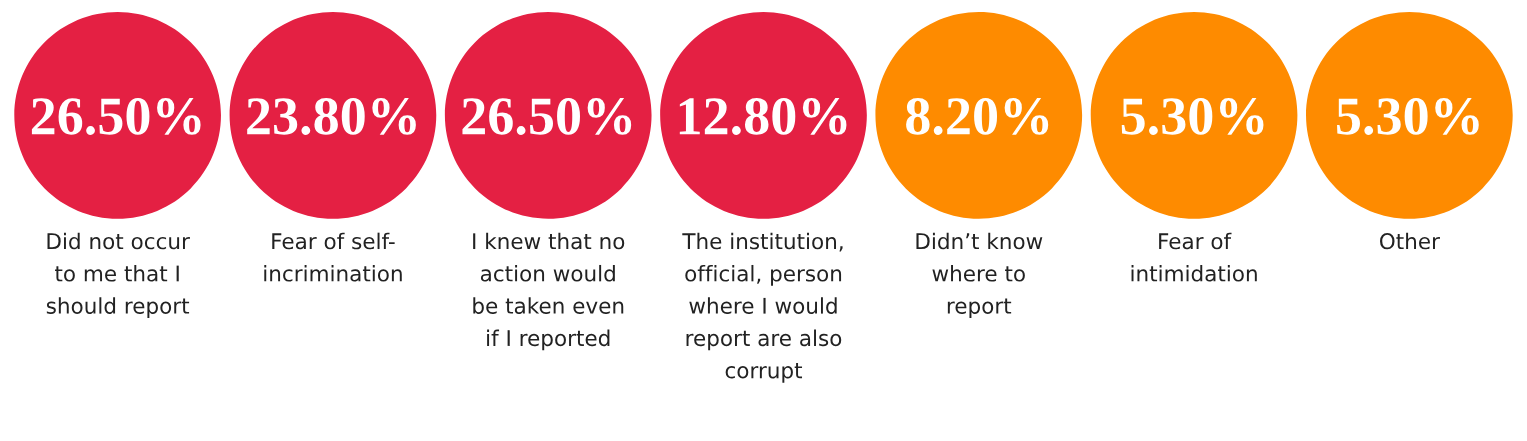 The image size is (1527, 441). What do you see at coordinates (763, 116) in the screenshot?
I see `data-label: 12.80%` at bounding box center [763, 116].